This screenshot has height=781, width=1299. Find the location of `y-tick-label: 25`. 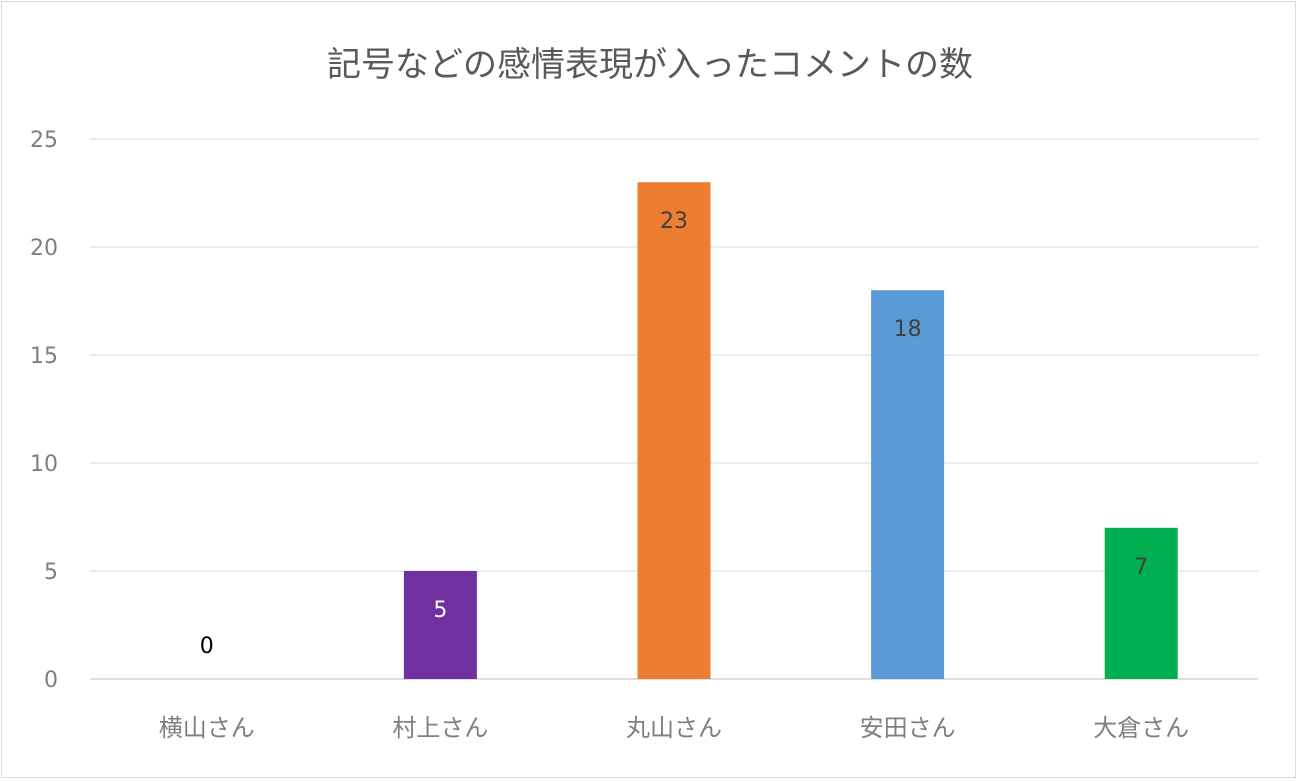

y-tick-label: 25 is located at coordinates (44, 140).